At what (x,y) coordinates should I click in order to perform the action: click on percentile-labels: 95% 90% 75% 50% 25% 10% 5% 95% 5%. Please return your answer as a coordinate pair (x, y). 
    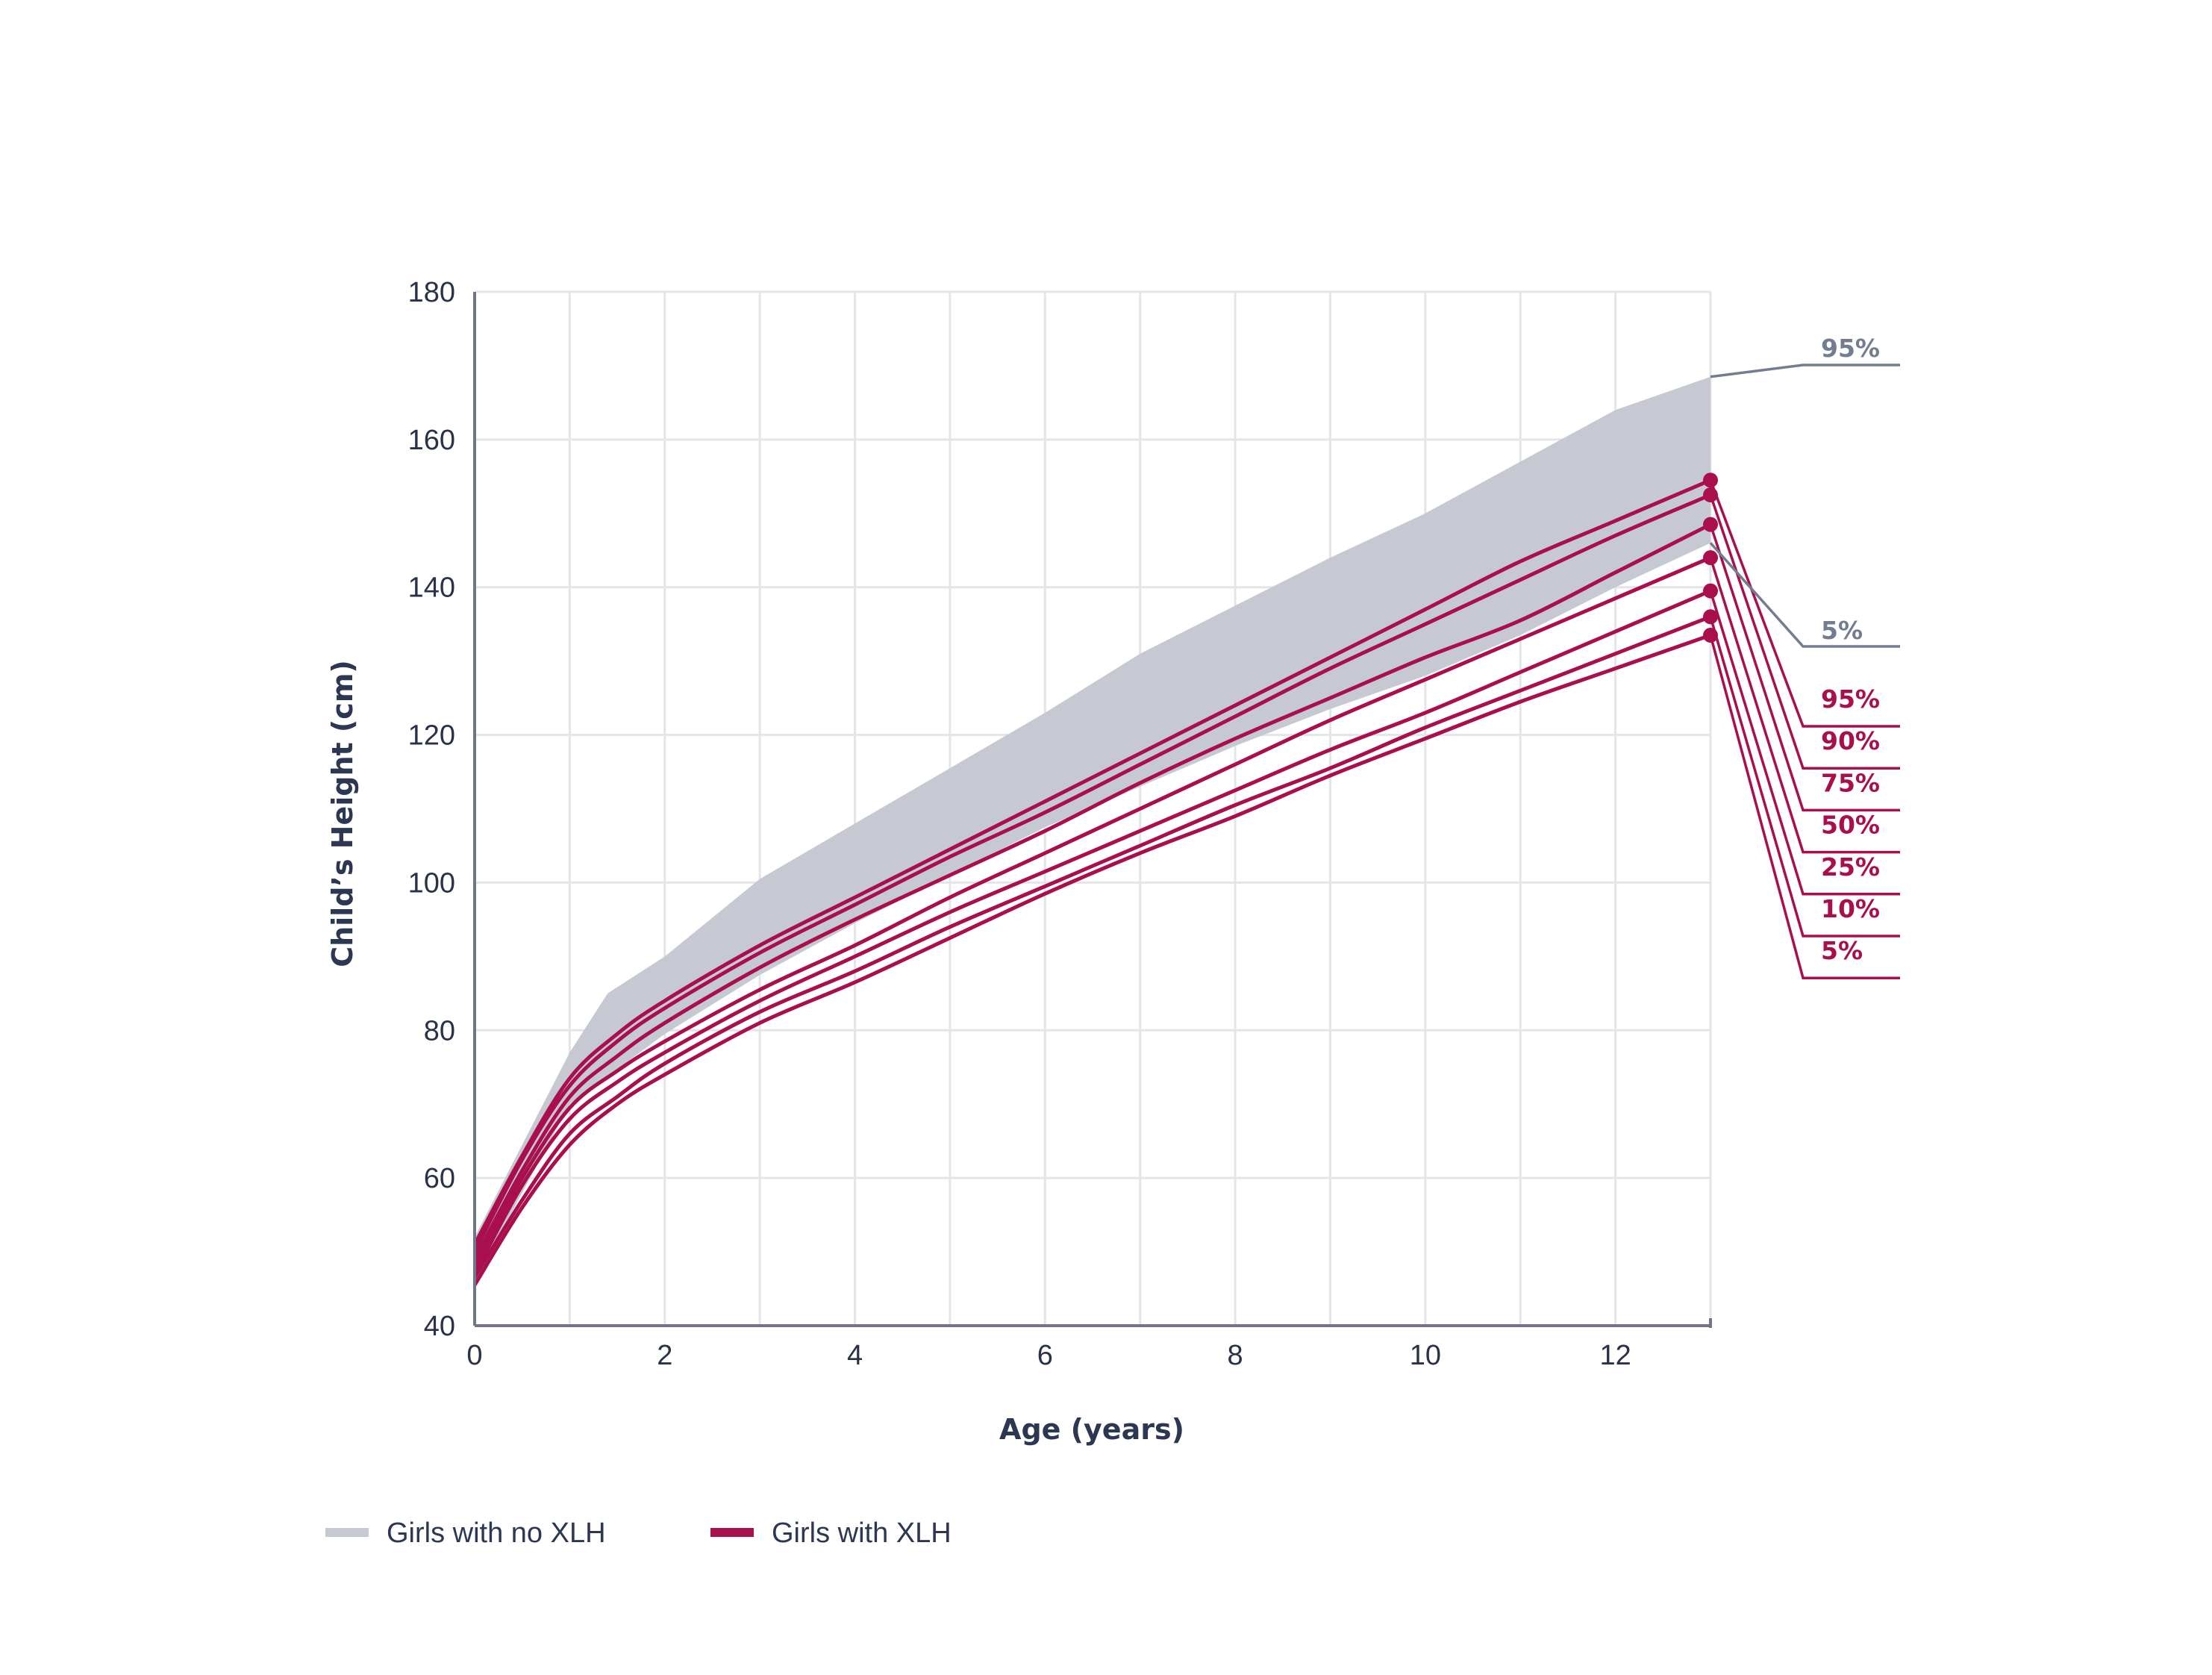
    Looking at the image, I should click on (1805, 656).